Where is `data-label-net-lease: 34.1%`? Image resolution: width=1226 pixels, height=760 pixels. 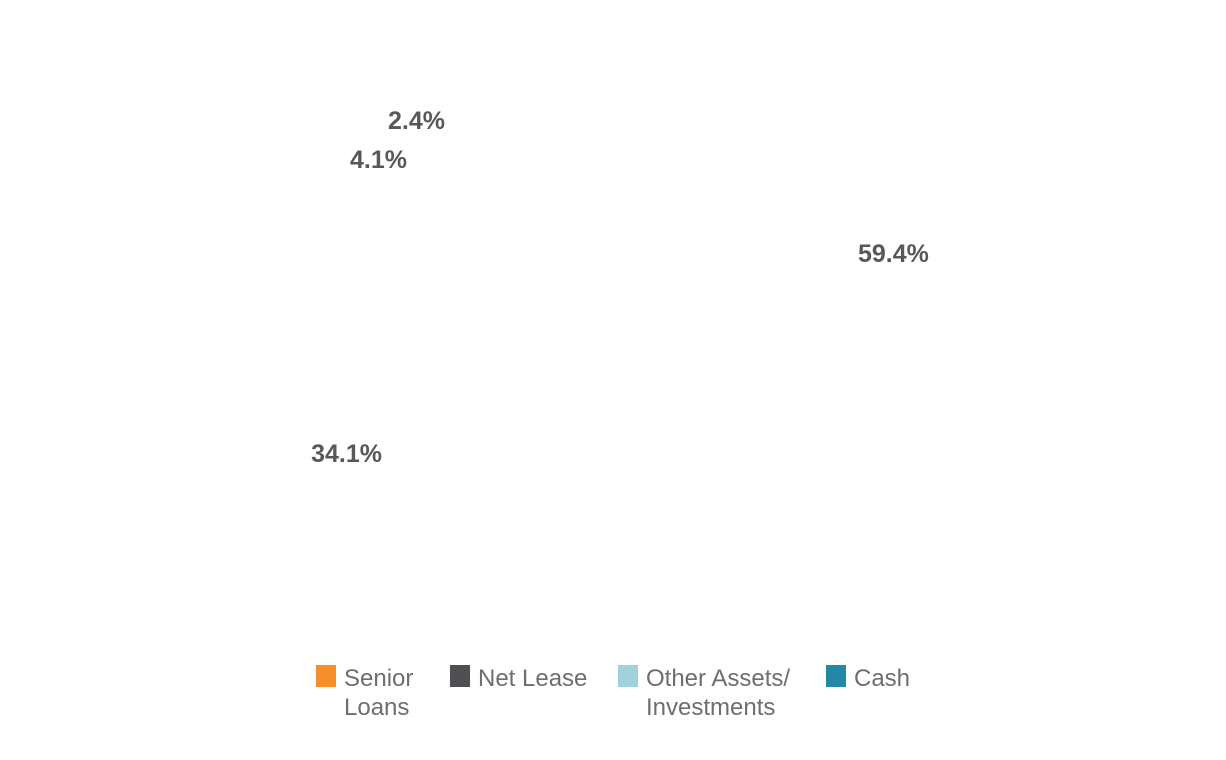
data-label-net-lease: 34.1% is located at coordinates (346, 454).